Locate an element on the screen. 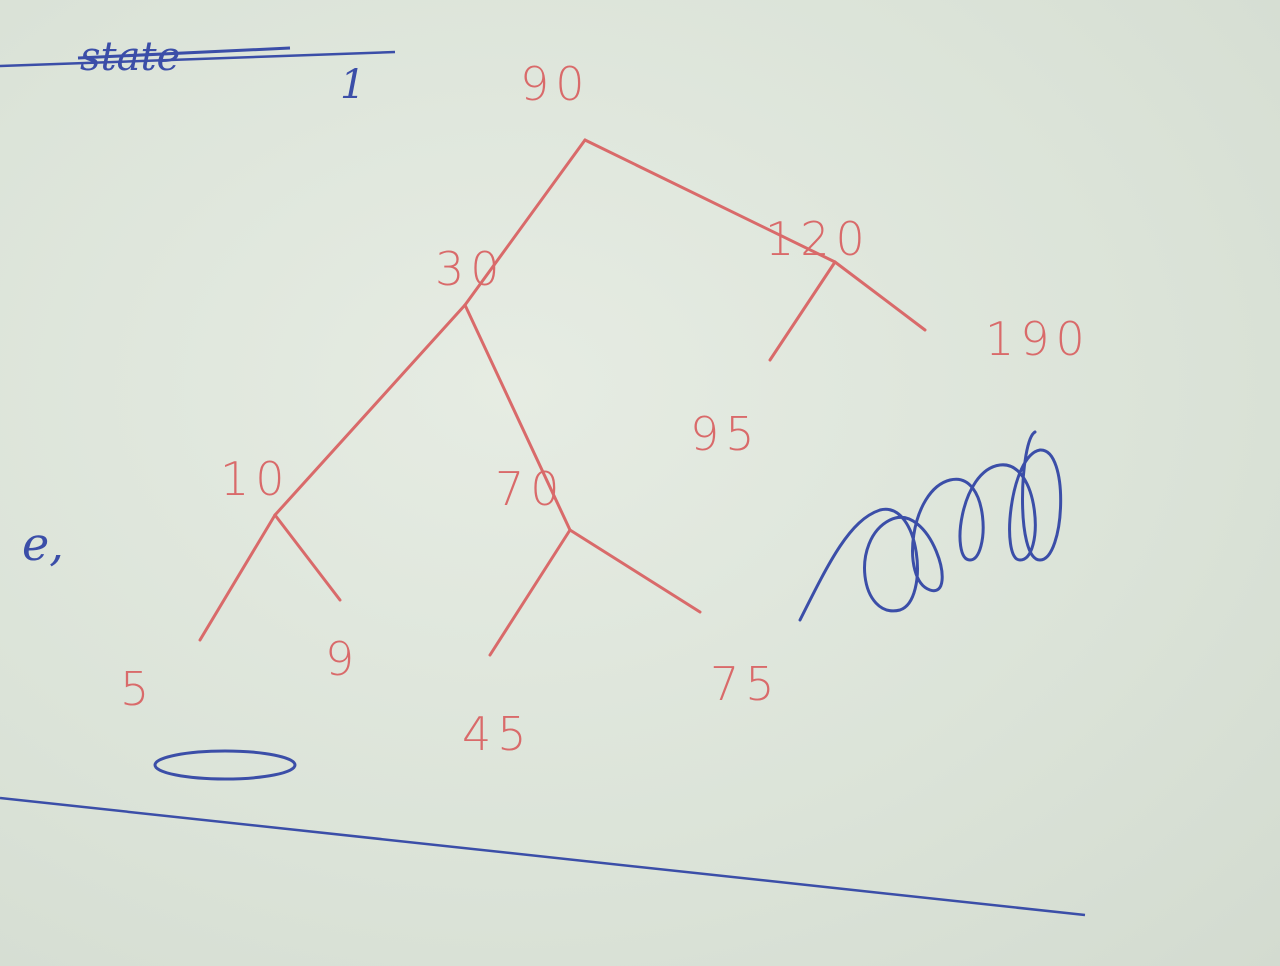  tree-edge-n30-n70 is located at coordinates (517, 417).